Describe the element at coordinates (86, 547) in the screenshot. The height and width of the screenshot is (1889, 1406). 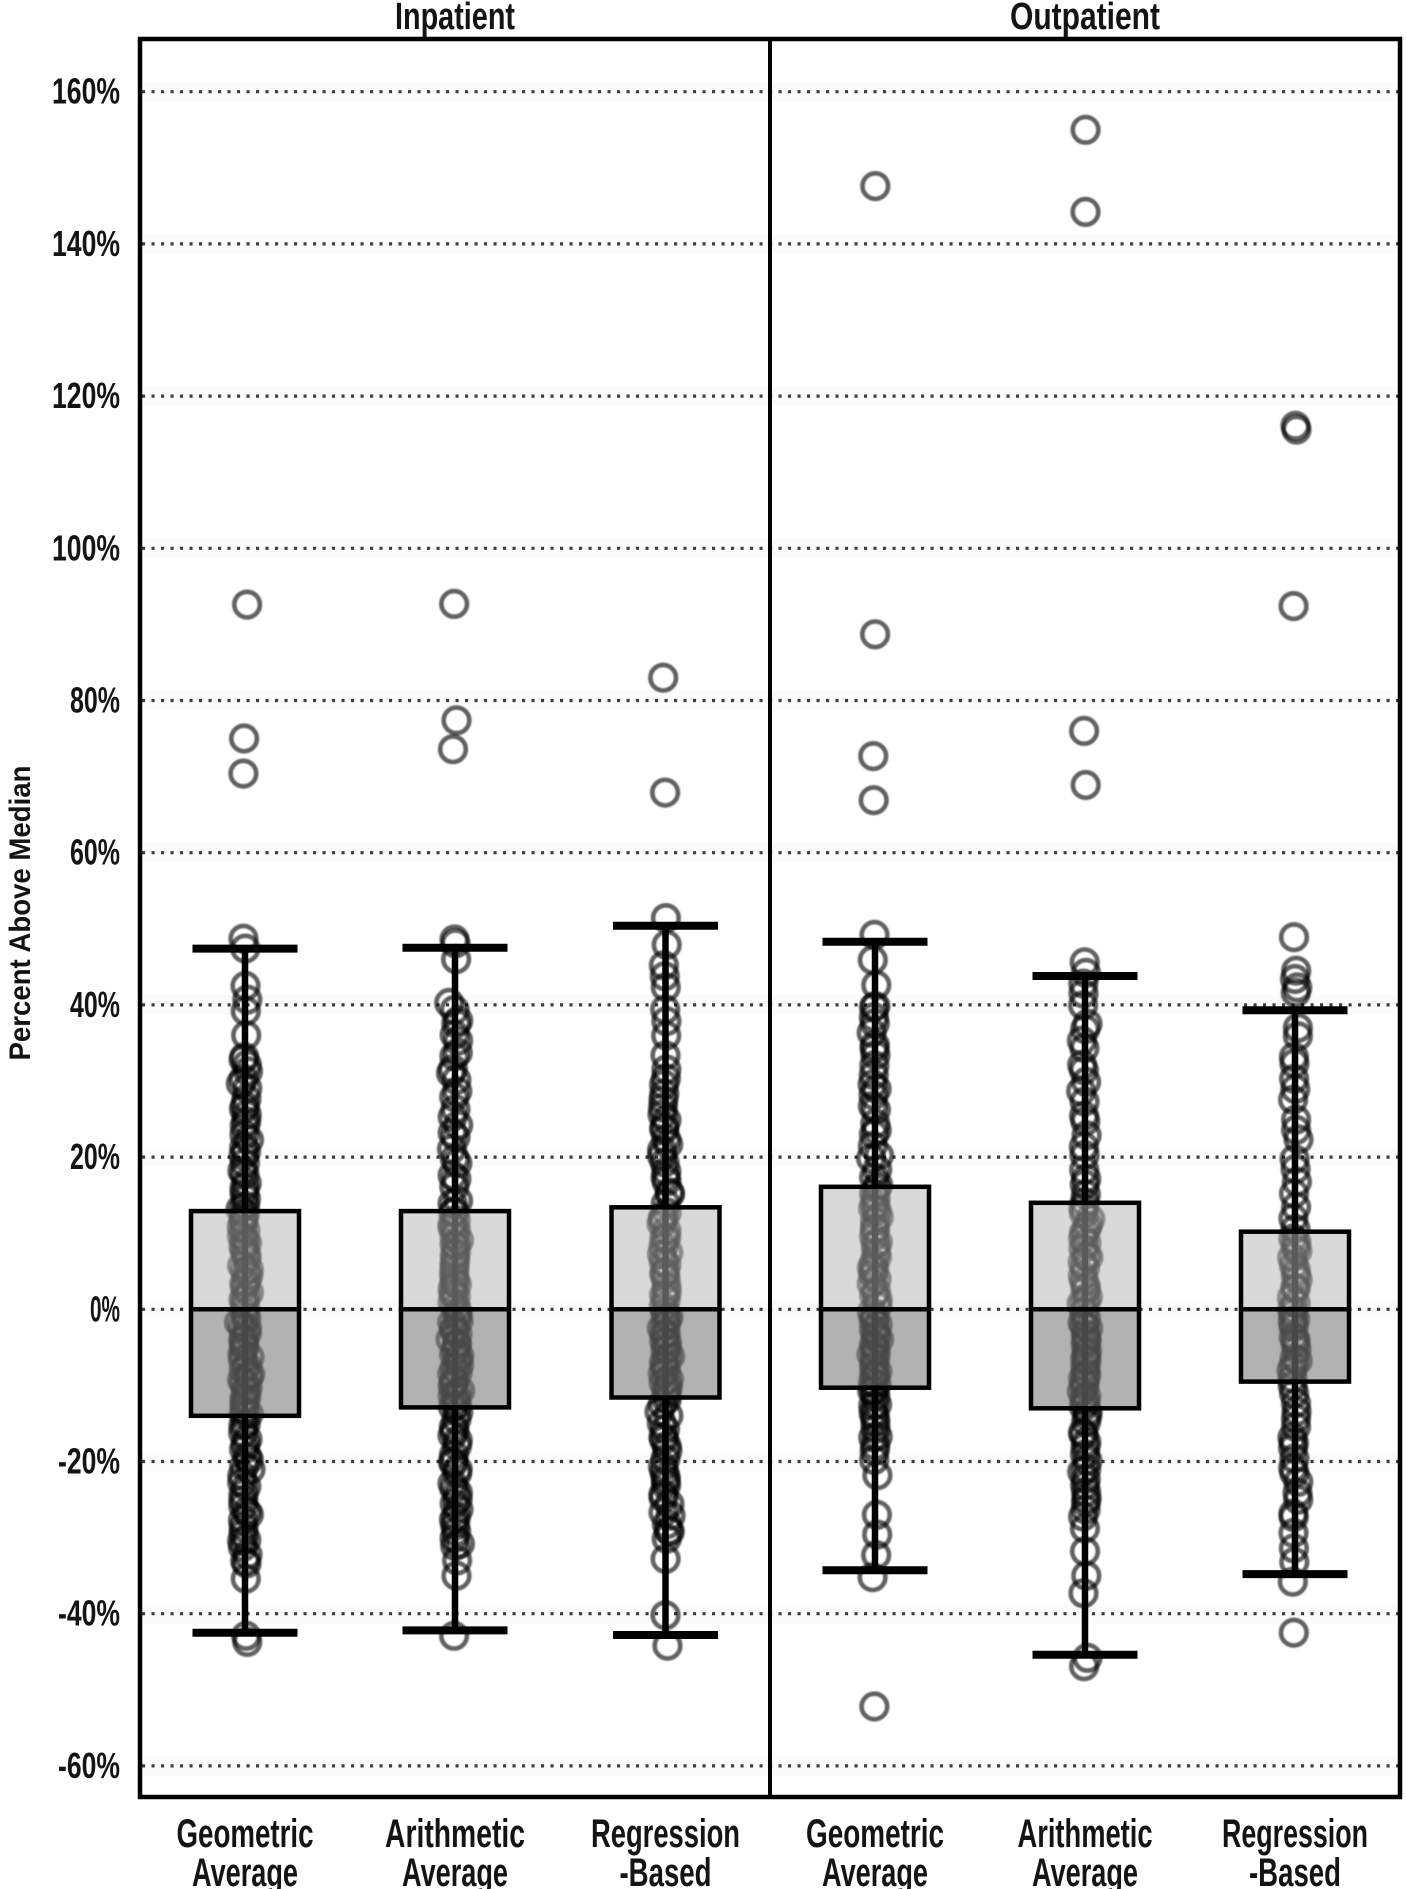
I see `svg-text: 100%` at that location.